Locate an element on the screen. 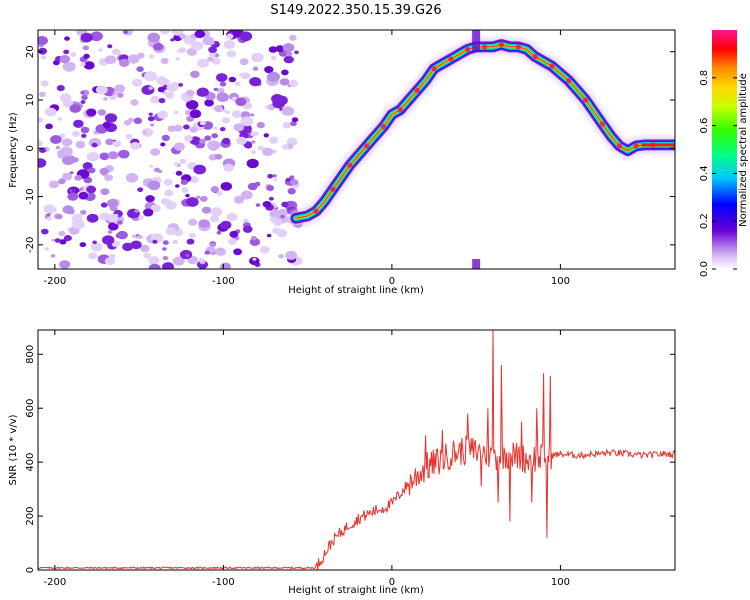  snr-x-tick-label: 0 is located at coordinates (392, 582).